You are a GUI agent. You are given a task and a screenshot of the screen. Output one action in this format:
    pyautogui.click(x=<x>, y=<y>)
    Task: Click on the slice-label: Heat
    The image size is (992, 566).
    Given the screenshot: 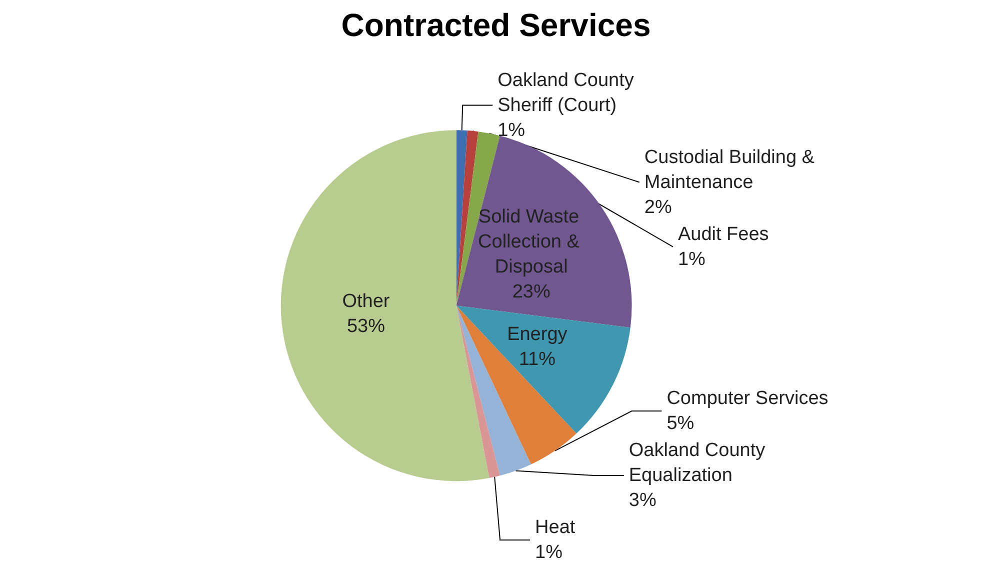 What is the action you would take?
    pyautogui.click(x=555, y=527)
    